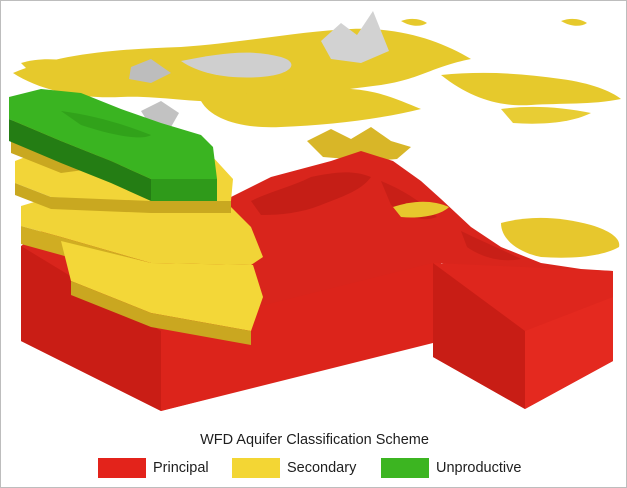 The image size is (627, 488). What do you see at coordinates (51, 66) in the screenshot?
I see `distant-layer-left` at bounding box center [51, 66].